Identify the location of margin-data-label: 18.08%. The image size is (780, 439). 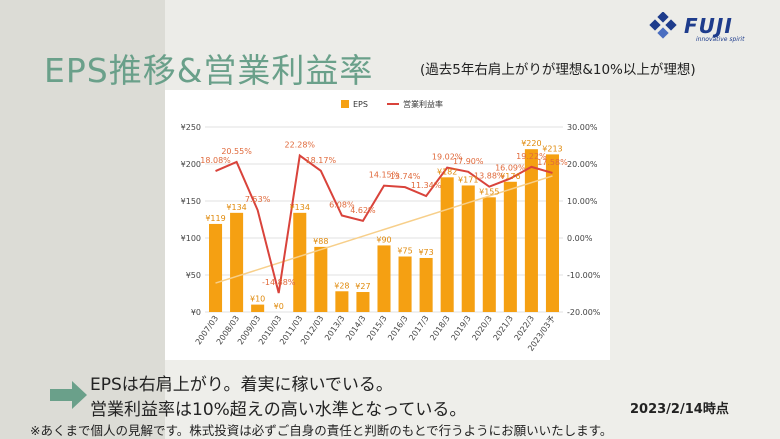
(215, 160).